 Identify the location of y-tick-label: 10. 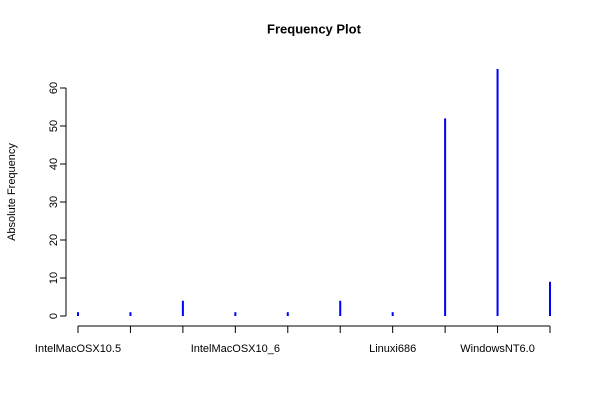
(54, 278).